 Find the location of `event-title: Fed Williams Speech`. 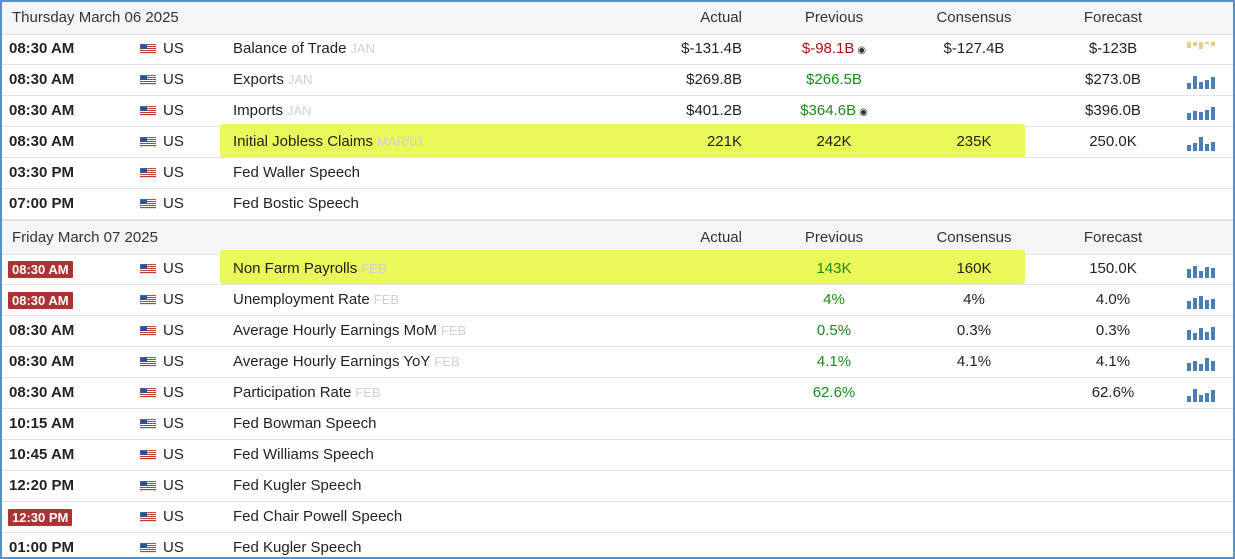

event-title: Fed Williams Speech is located at coordinates (303, 454).